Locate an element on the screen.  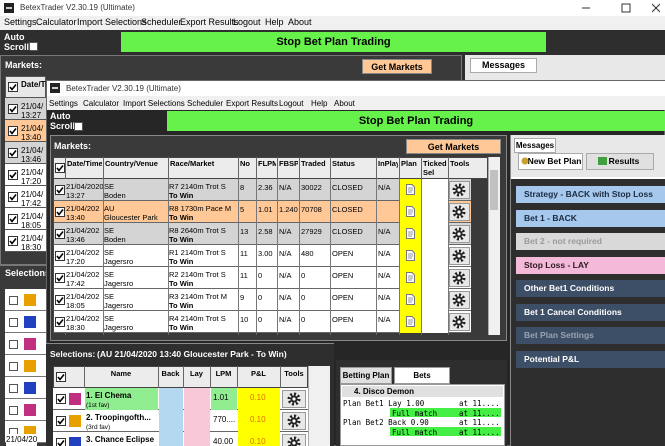
market-cell: To Win is located at coordinates (181, 327).